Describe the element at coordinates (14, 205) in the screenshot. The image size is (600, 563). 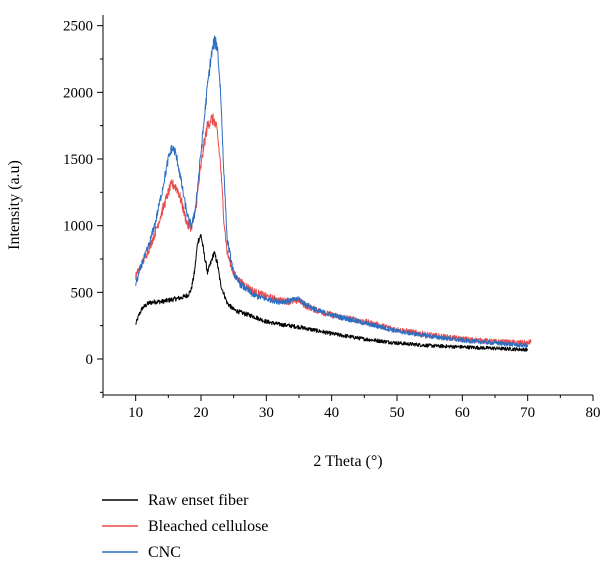
I see `y-axis-title: Intensity (a.u)` at that location.